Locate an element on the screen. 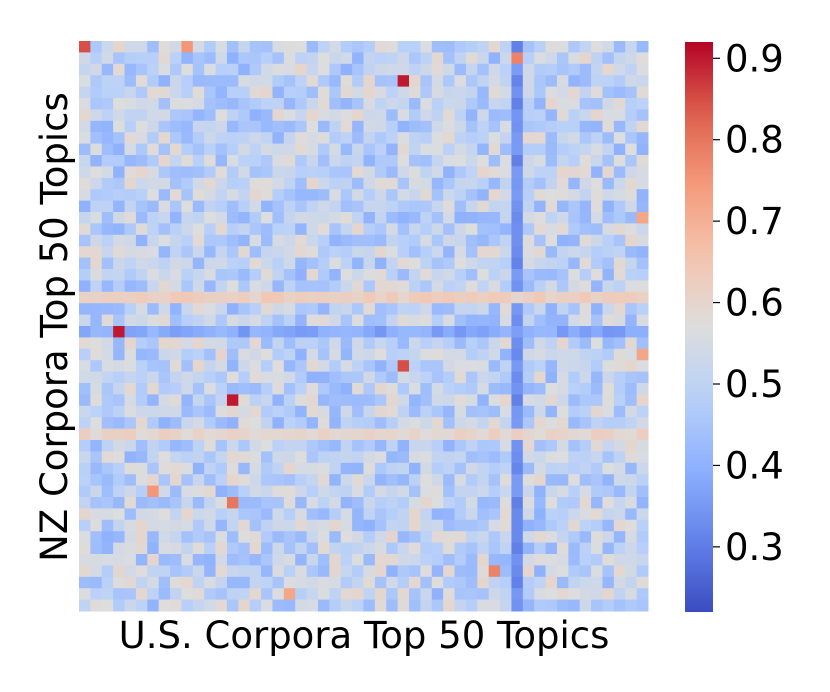 This screenshot has width=830, height=692. heatmap-cell-r33-c1 is located at coordinates (96, 423).